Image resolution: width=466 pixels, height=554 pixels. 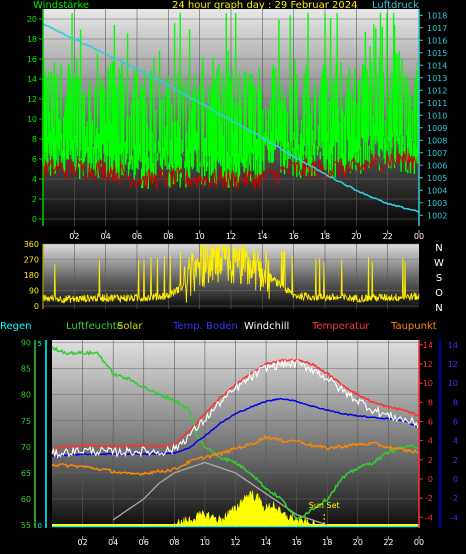 I want to click on direction-tick-label-360: 360, so click(x=31, y=244).